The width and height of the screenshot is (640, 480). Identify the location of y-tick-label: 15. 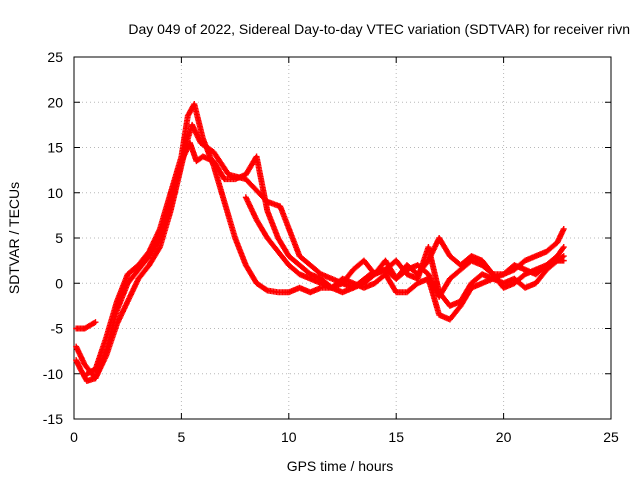
(55, 148).